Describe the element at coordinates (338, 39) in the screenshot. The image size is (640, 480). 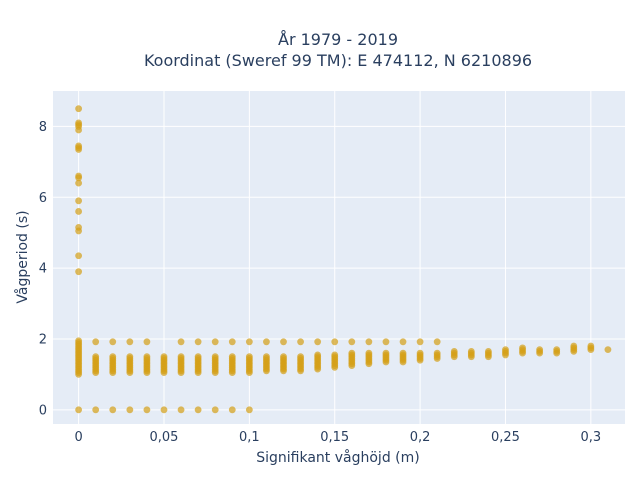
I see `chart-title: År 1979 - 2019` at that location.